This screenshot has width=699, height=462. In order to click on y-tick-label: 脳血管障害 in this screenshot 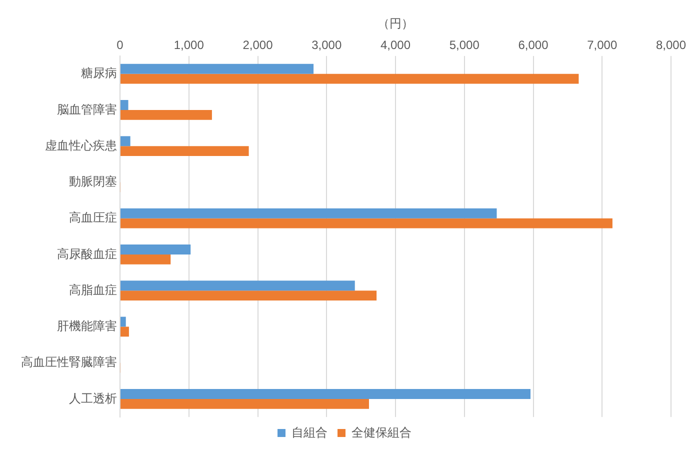, I will do `click(87, 109)`.